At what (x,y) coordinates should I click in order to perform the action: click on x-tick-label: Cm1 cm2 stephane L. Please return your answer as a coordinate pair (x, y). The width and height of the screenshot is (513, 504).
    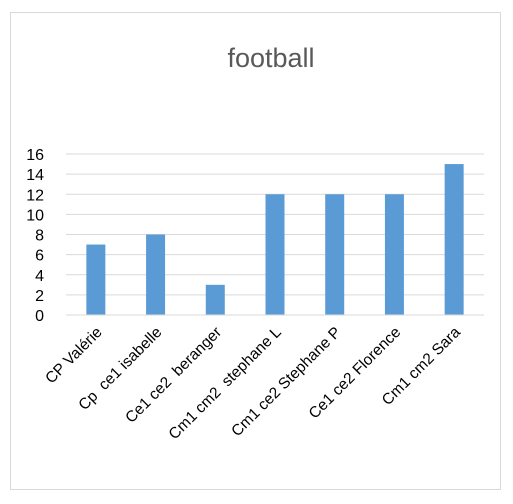
    Looking at the image, I should click on (226, 384).